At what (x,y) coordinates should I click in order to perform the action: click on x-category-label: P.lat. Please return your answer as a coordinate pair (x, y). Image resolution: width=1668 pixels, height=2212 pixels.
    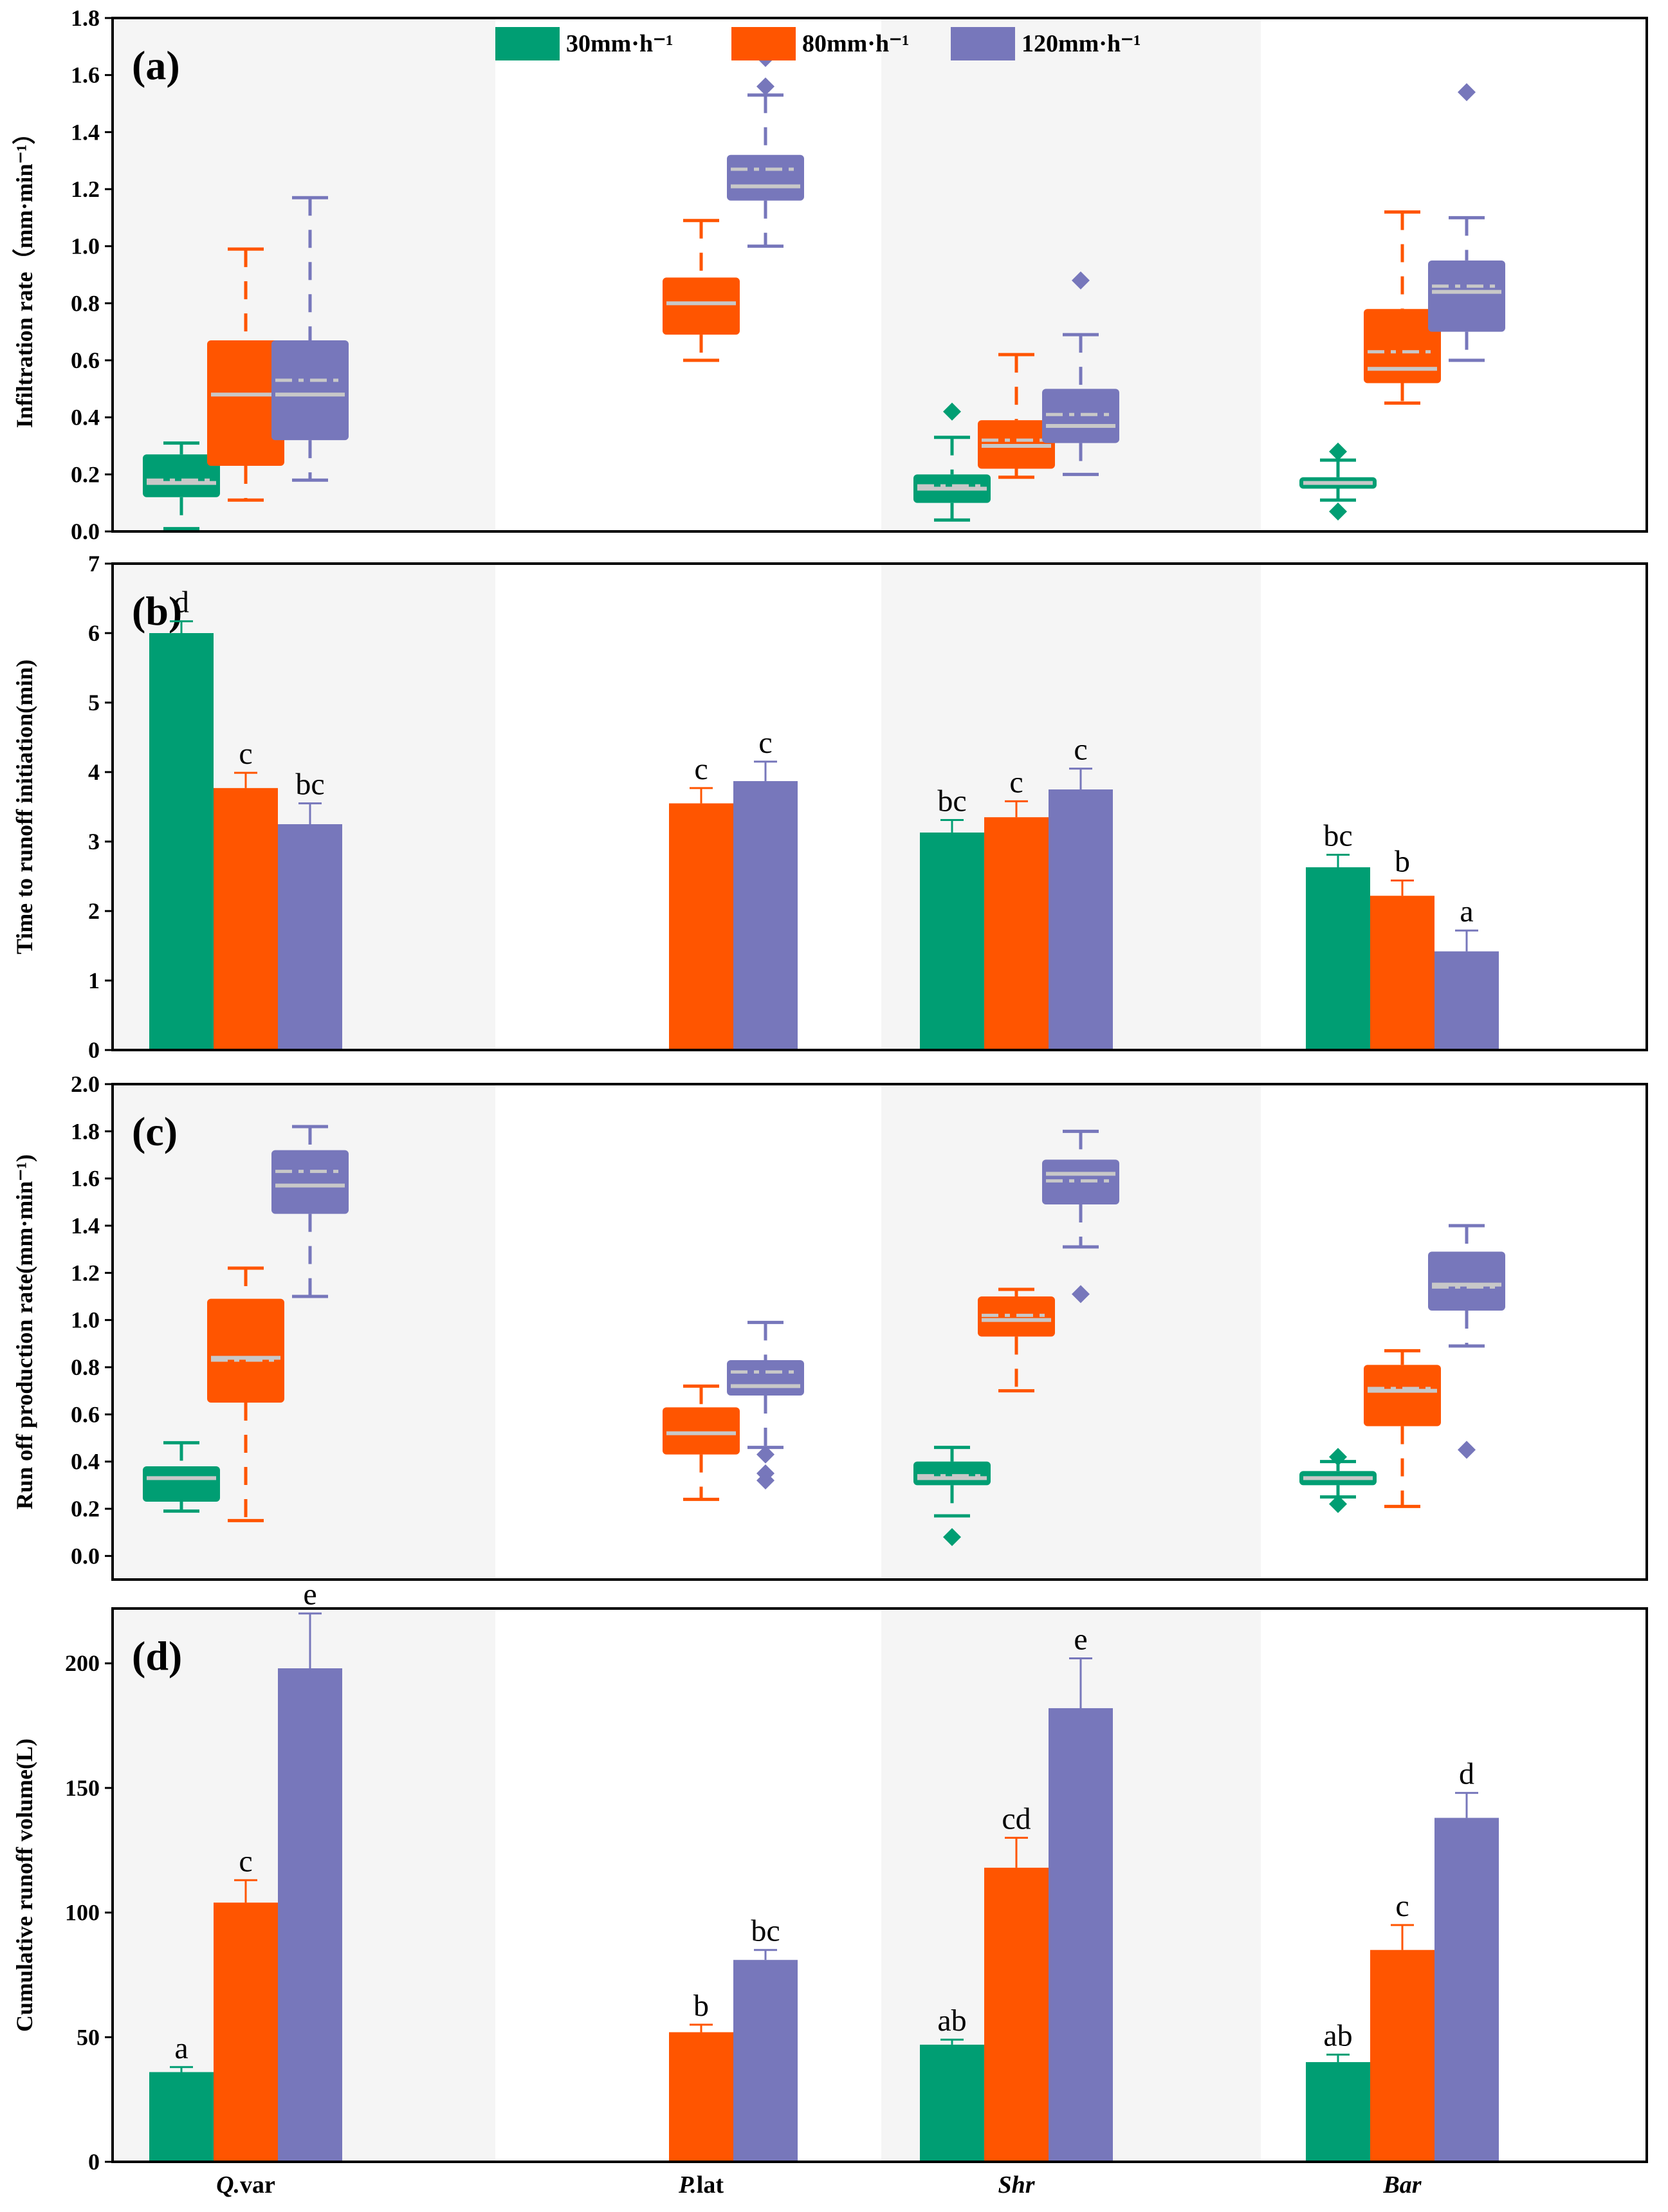
    Looking at the image, I should click on (701, 2184).